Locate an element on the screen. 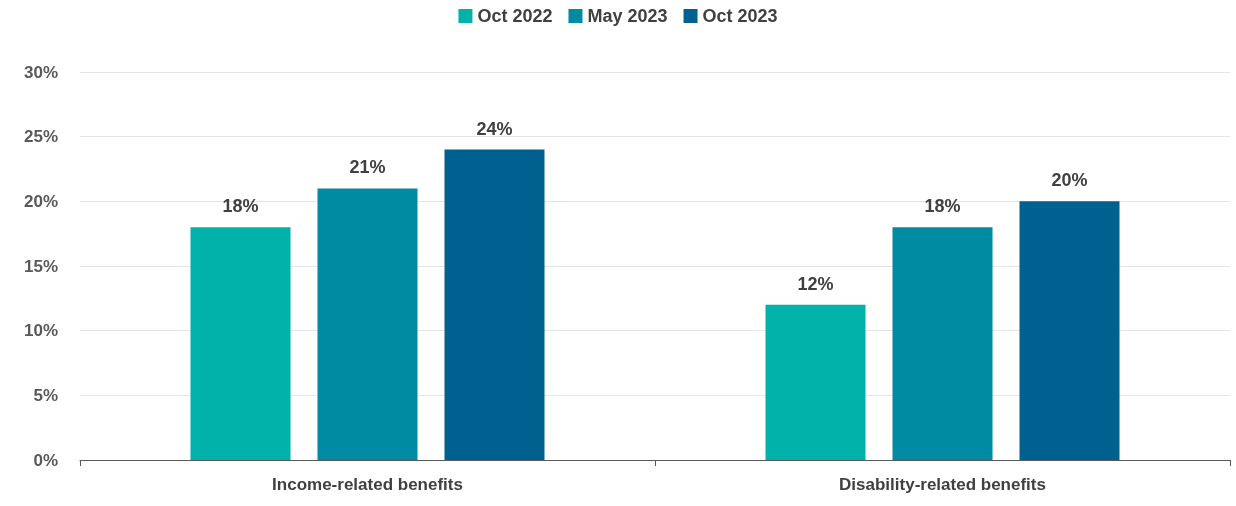 This screenshot has width=1236, height=506. y-tick-label: 0% is located at coordinates (45, 460).